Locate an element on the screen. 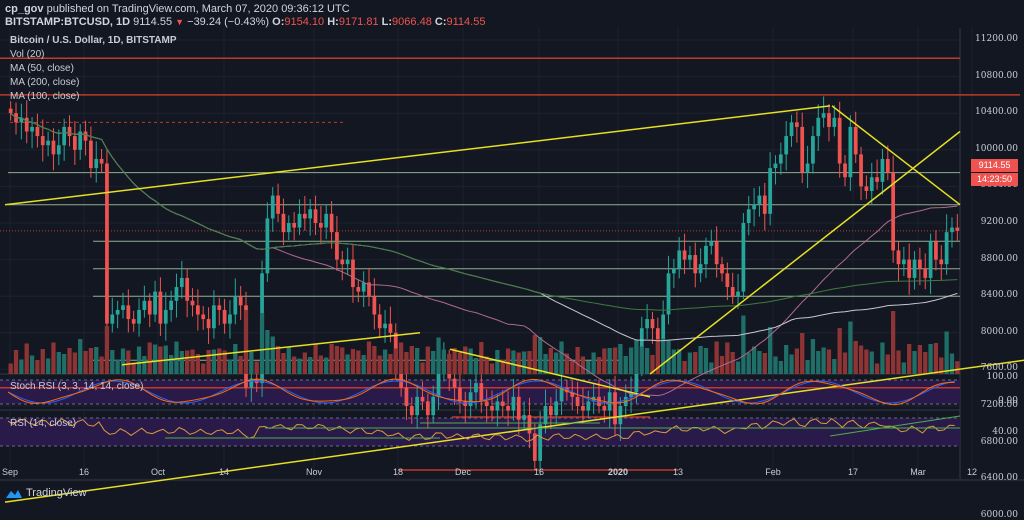 This screenshot has width=1024, height=520. symbol: BITSTAMP:BTCUSD, 1D is located at coordinates (68, 22).